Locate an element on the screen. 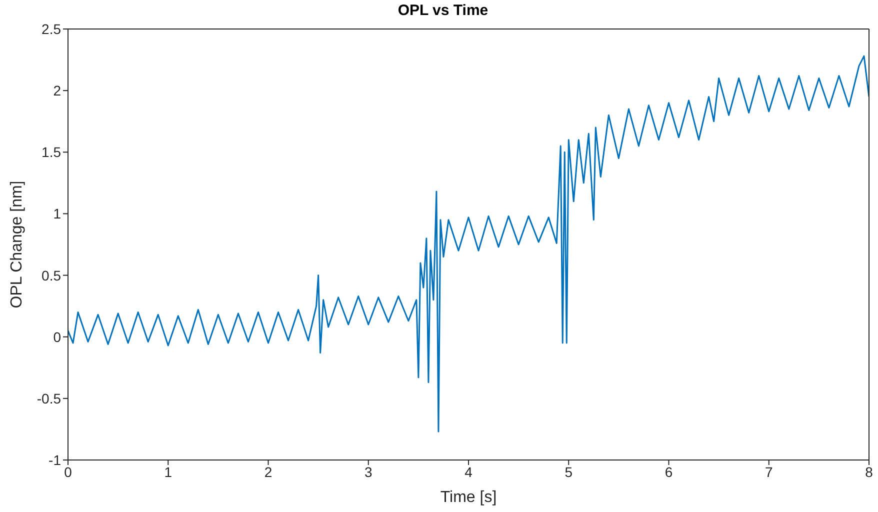 The width and height of the screenshot is (878, 512). x-tick-label: 0 is located at coordinates (68, 472).